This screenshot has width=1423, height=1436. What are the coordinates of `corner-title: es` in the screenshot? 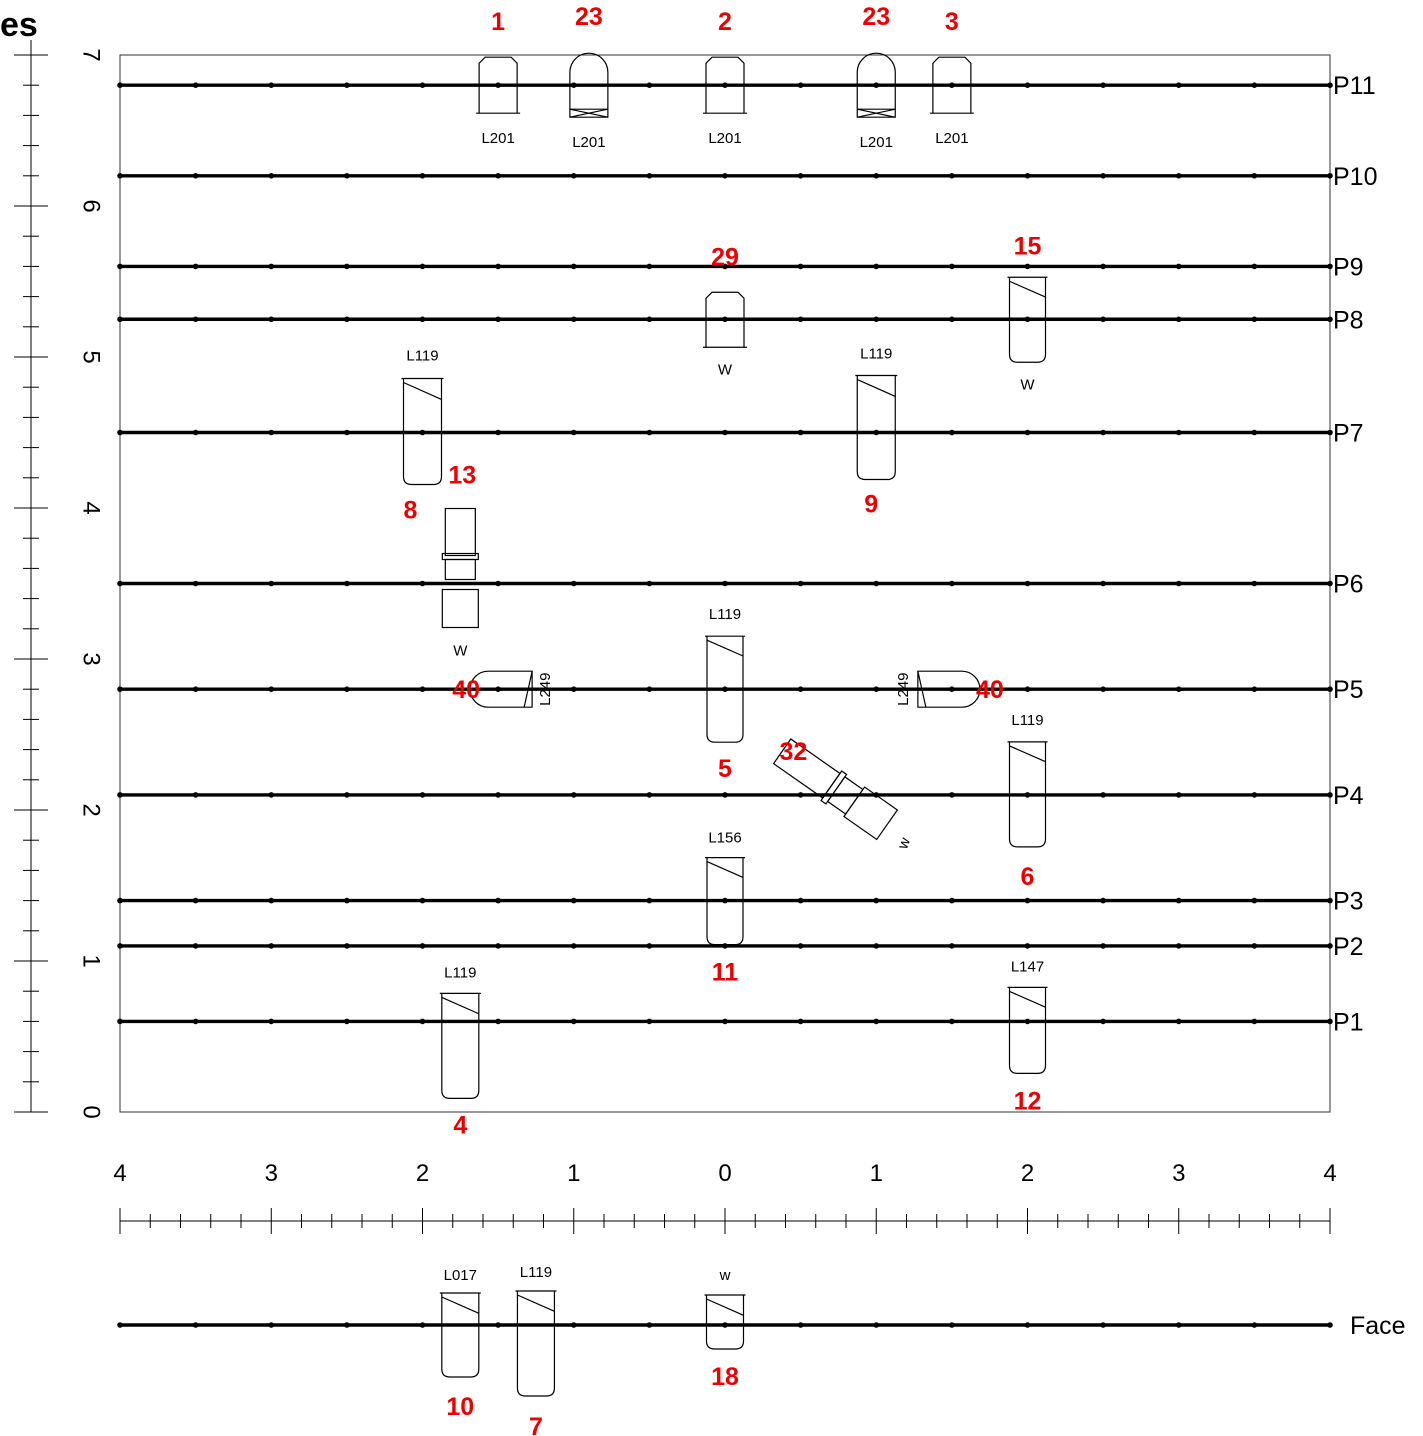 It's located at (19, 25).